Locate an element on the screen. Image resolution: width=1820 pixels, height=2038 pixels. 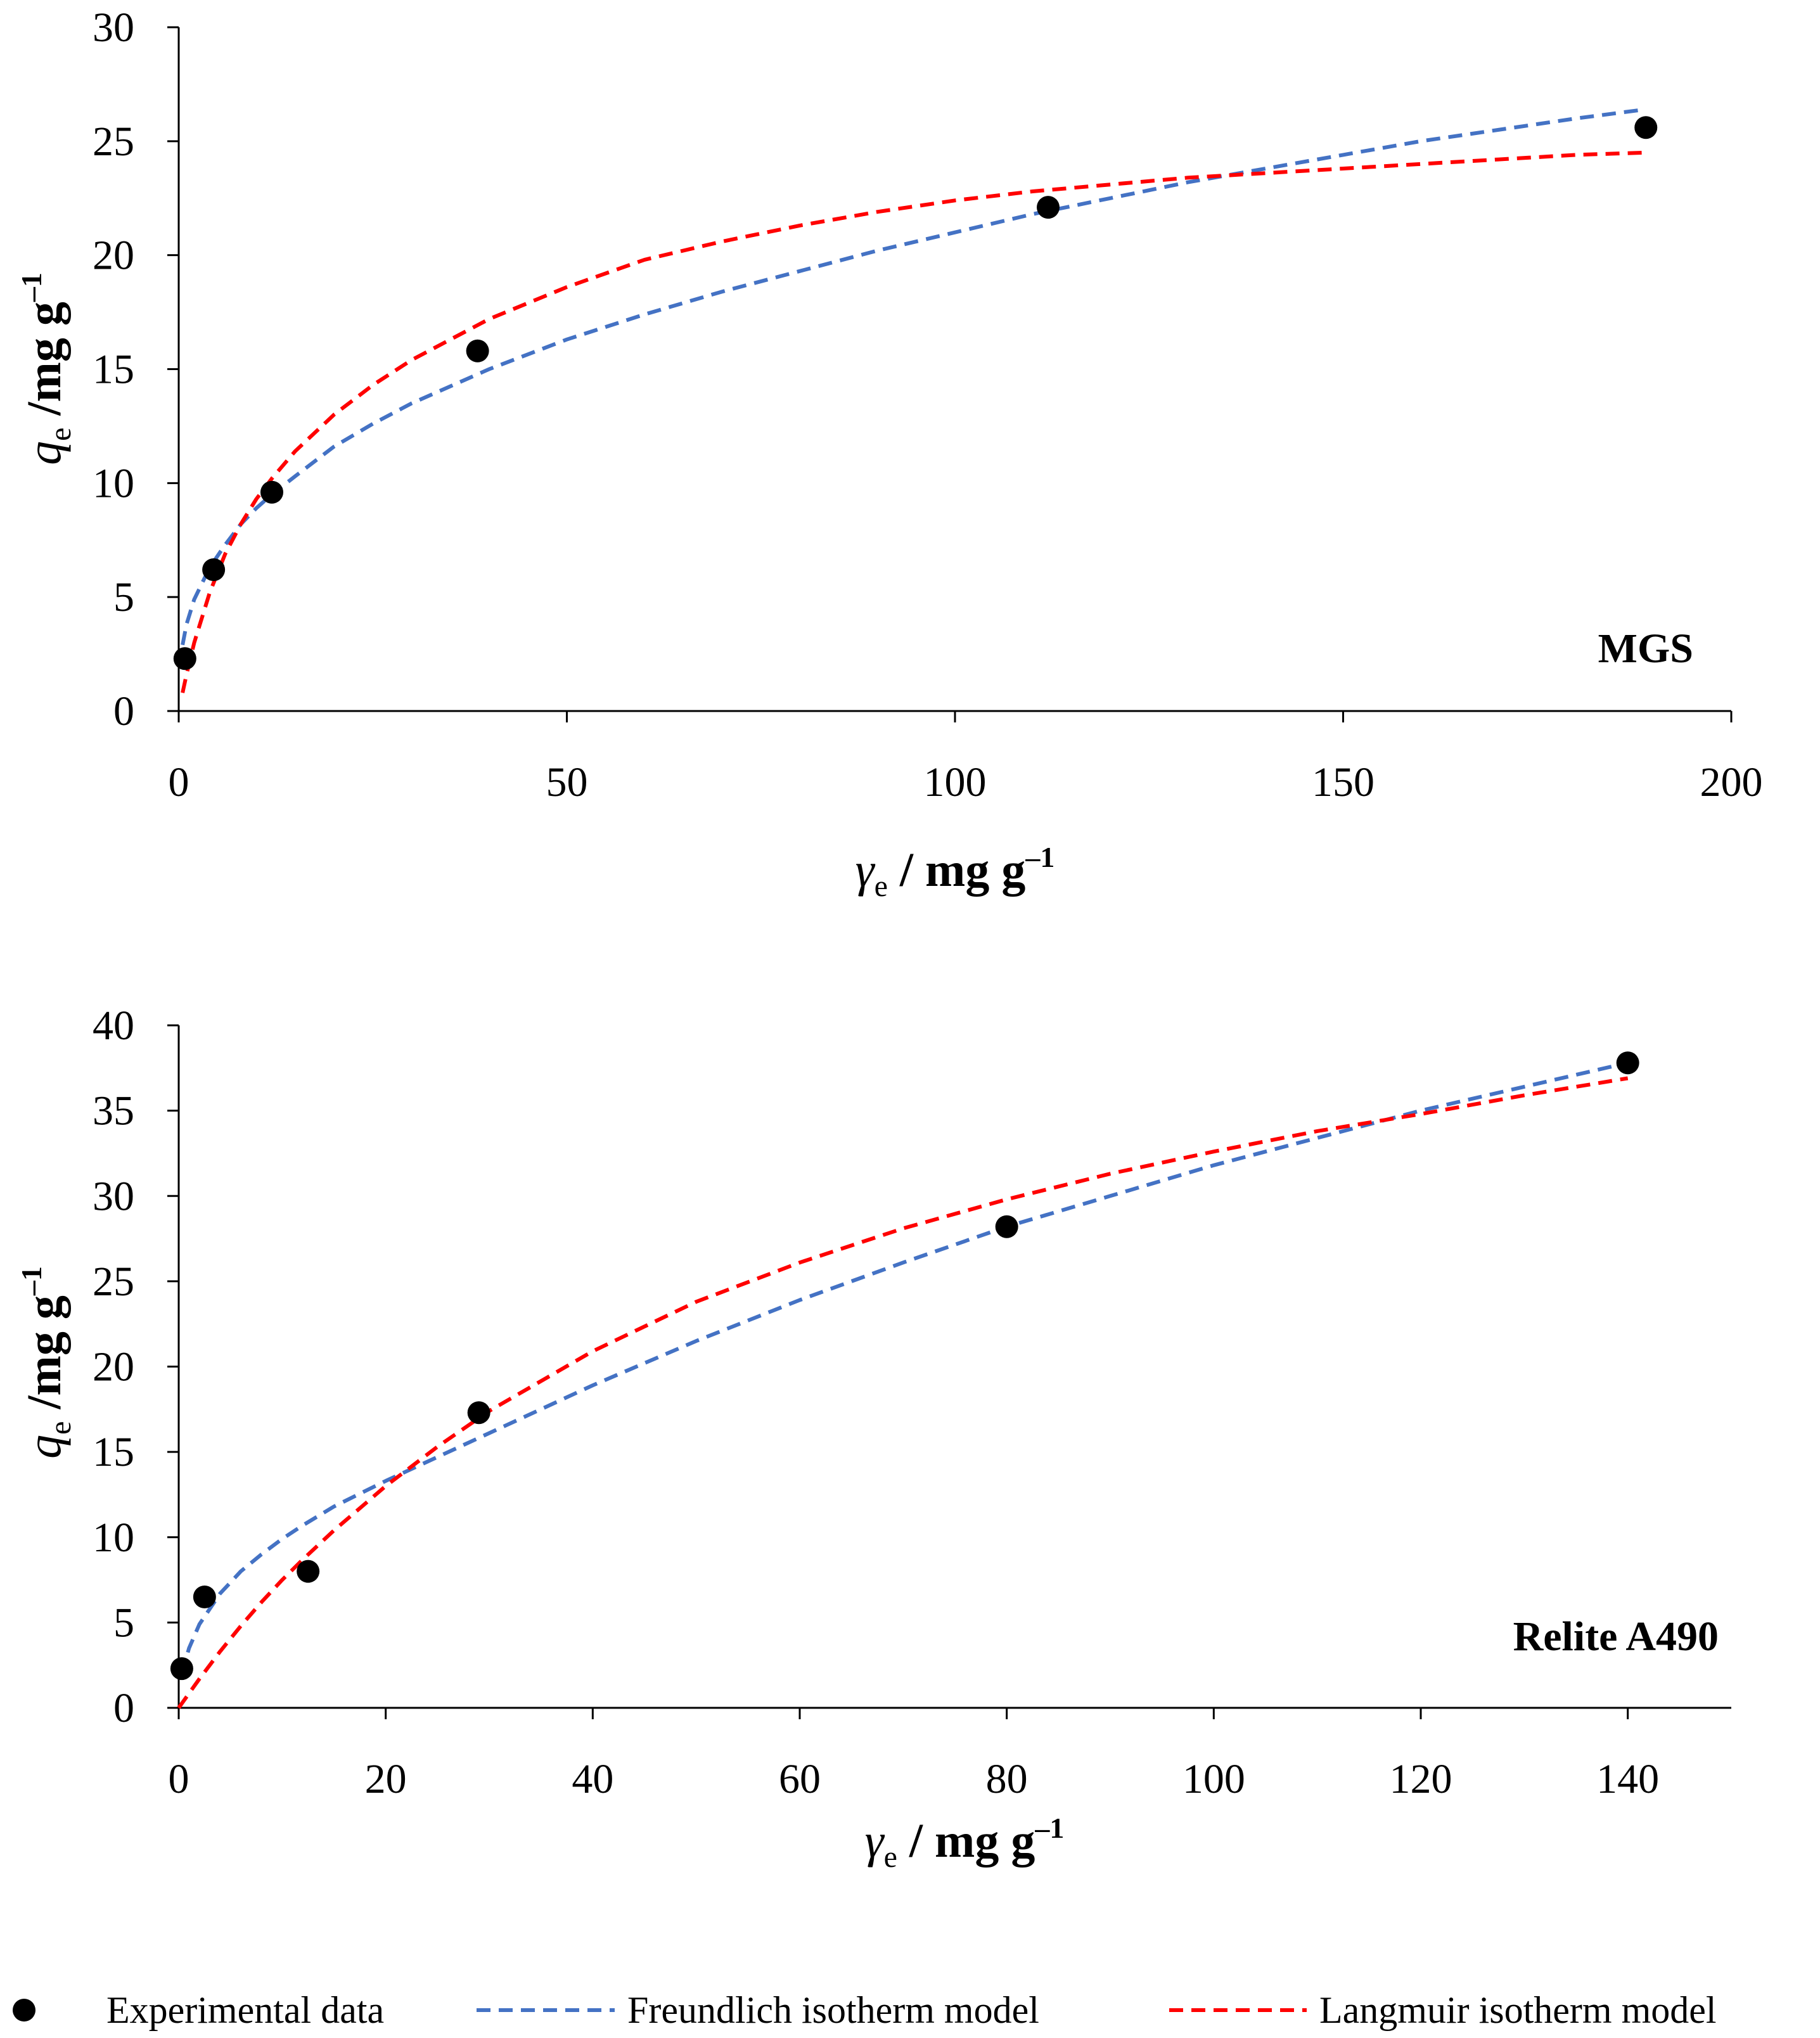
x-tick-label: 200 is located at coordinates (1731, 782).